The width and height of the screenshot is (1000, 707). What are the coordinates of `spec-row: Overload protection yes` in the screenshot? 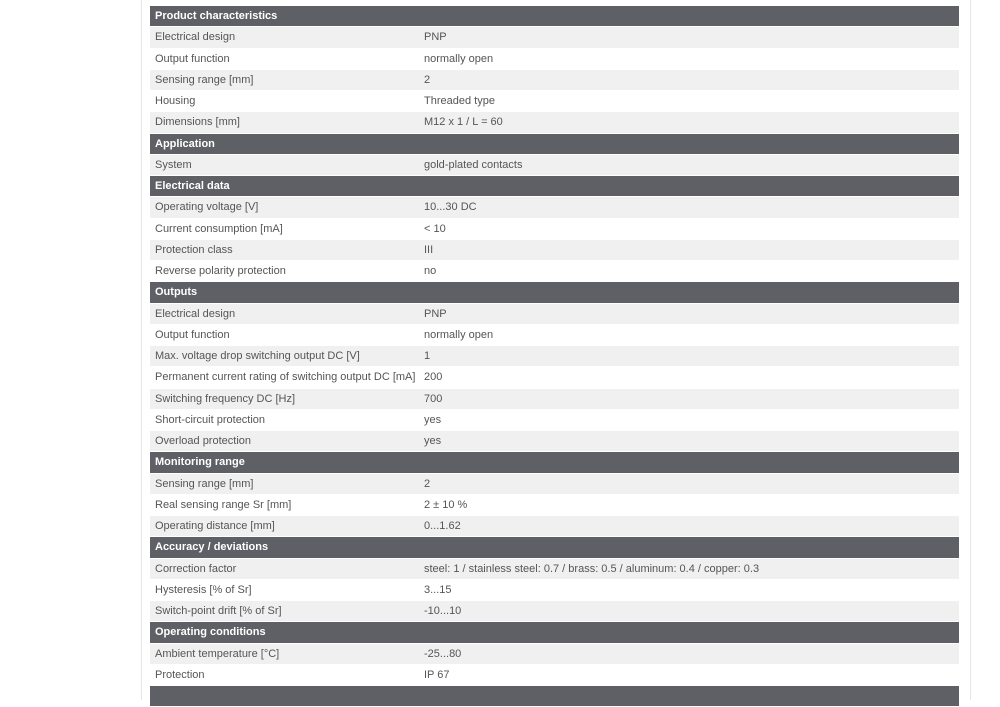 It's located at (554, 442).